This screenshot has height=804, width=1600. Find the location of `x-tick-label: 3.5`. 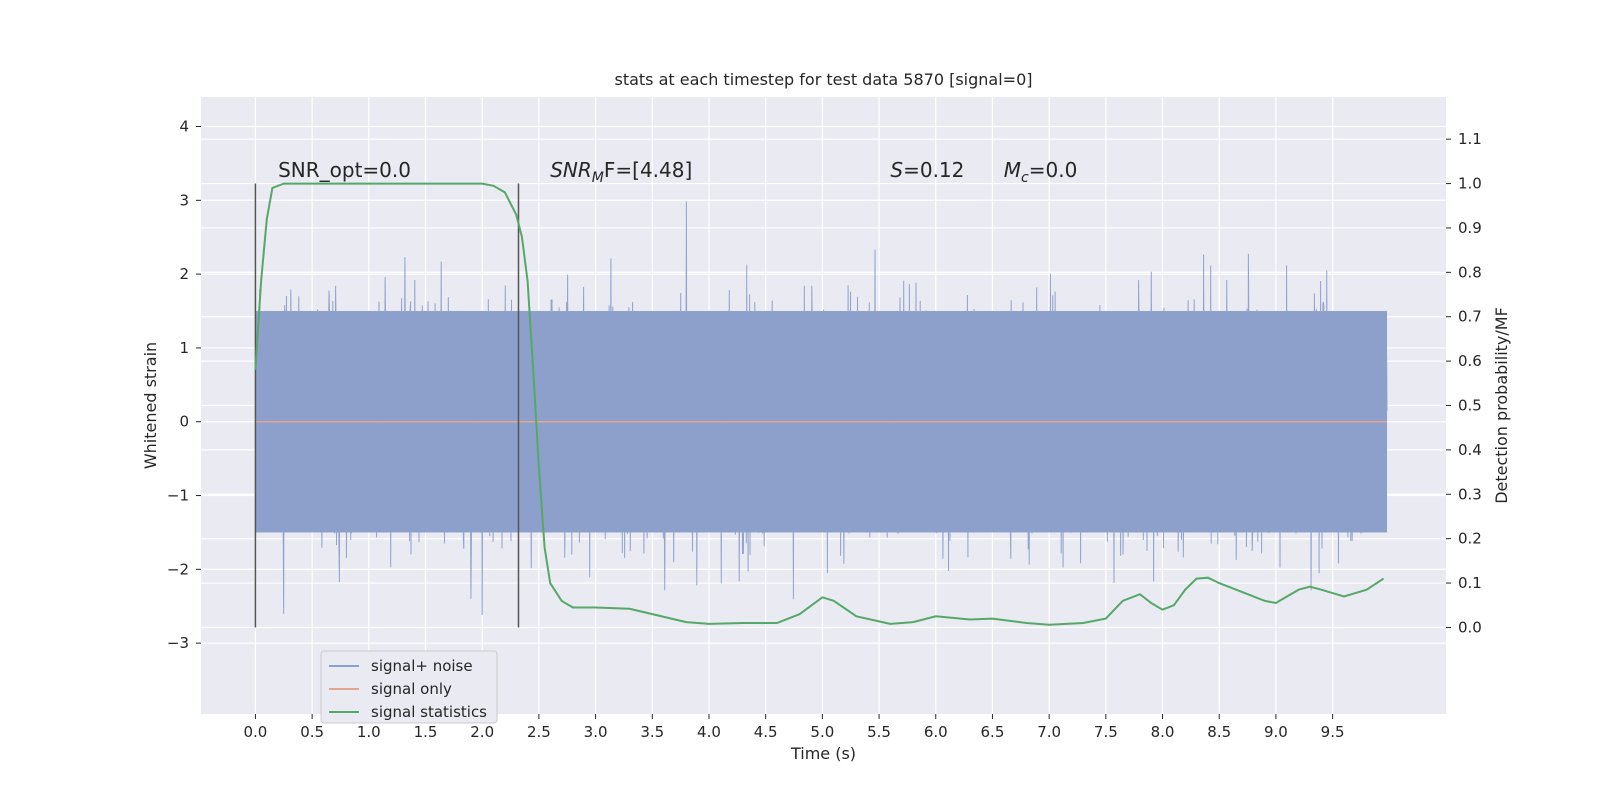

x-tick-label: 3.5 is located at coordinates (652, 732).